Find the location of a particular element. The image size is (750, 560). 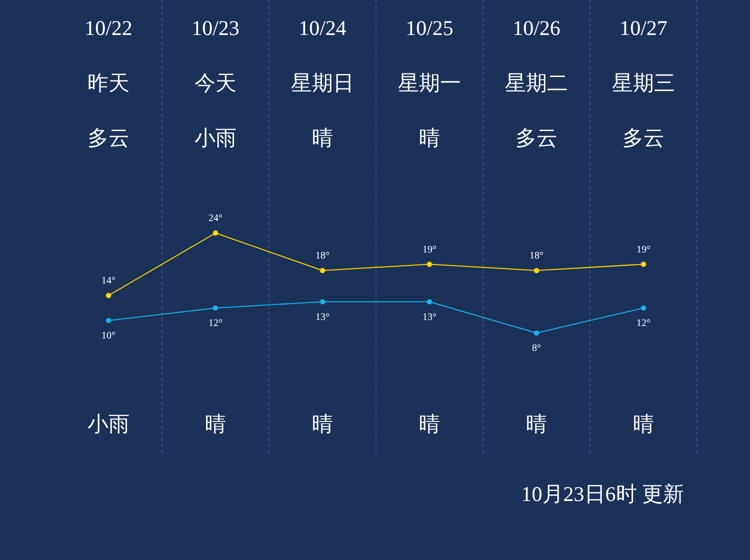

text: 昨天 is located at coordinates (109, 83).